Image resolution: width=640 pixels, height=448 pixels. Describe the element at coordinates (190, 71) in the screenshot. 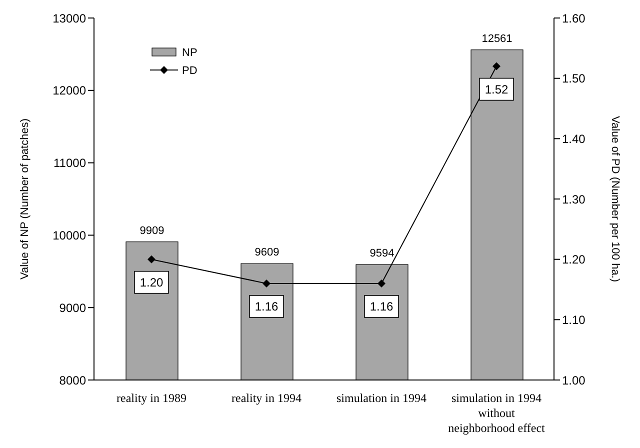

I see `legend-label: PD` at that location.